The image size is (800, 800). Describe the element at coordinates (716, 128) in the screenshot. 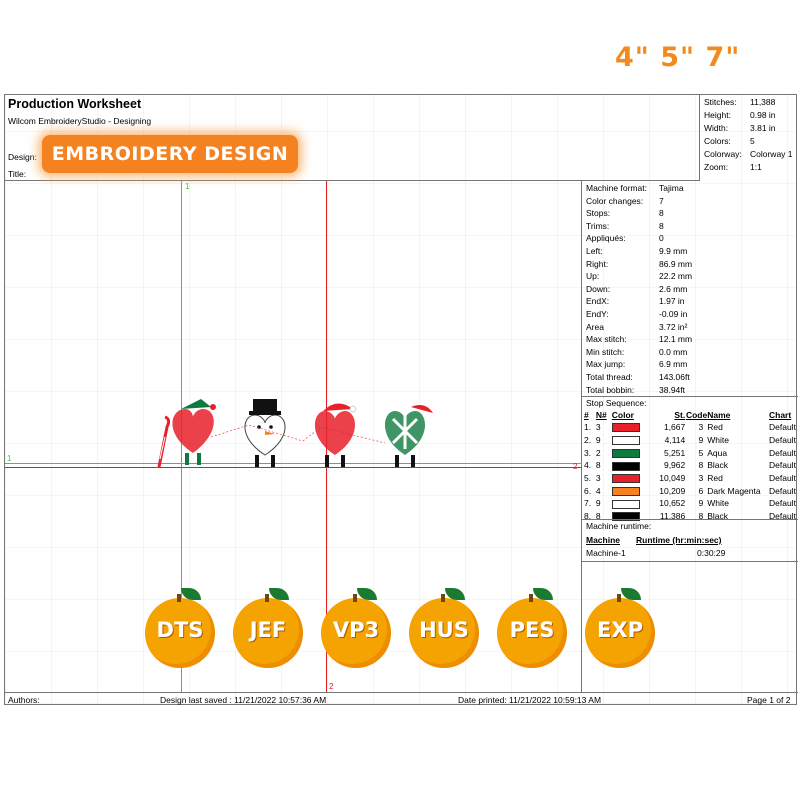

I see `stat-label: Width:` at that location.